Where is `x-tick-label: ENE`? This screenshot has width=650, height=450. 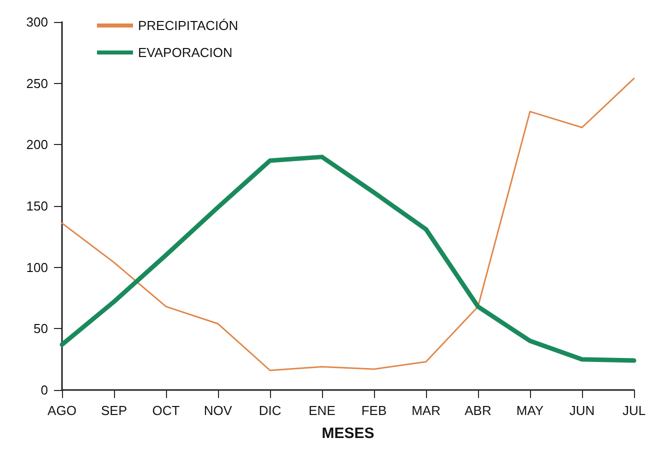
x-tick-label: ENE is located at coordinates (322, 410).